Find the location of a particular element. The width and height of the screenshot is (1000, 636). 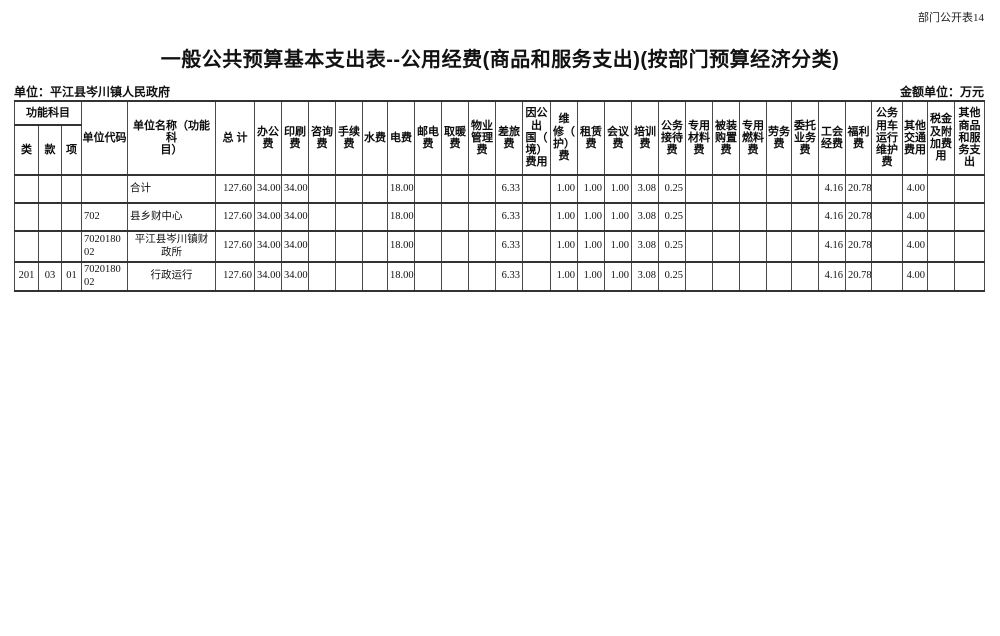

column-subheader: 项 is located at coordinates (71, 150).